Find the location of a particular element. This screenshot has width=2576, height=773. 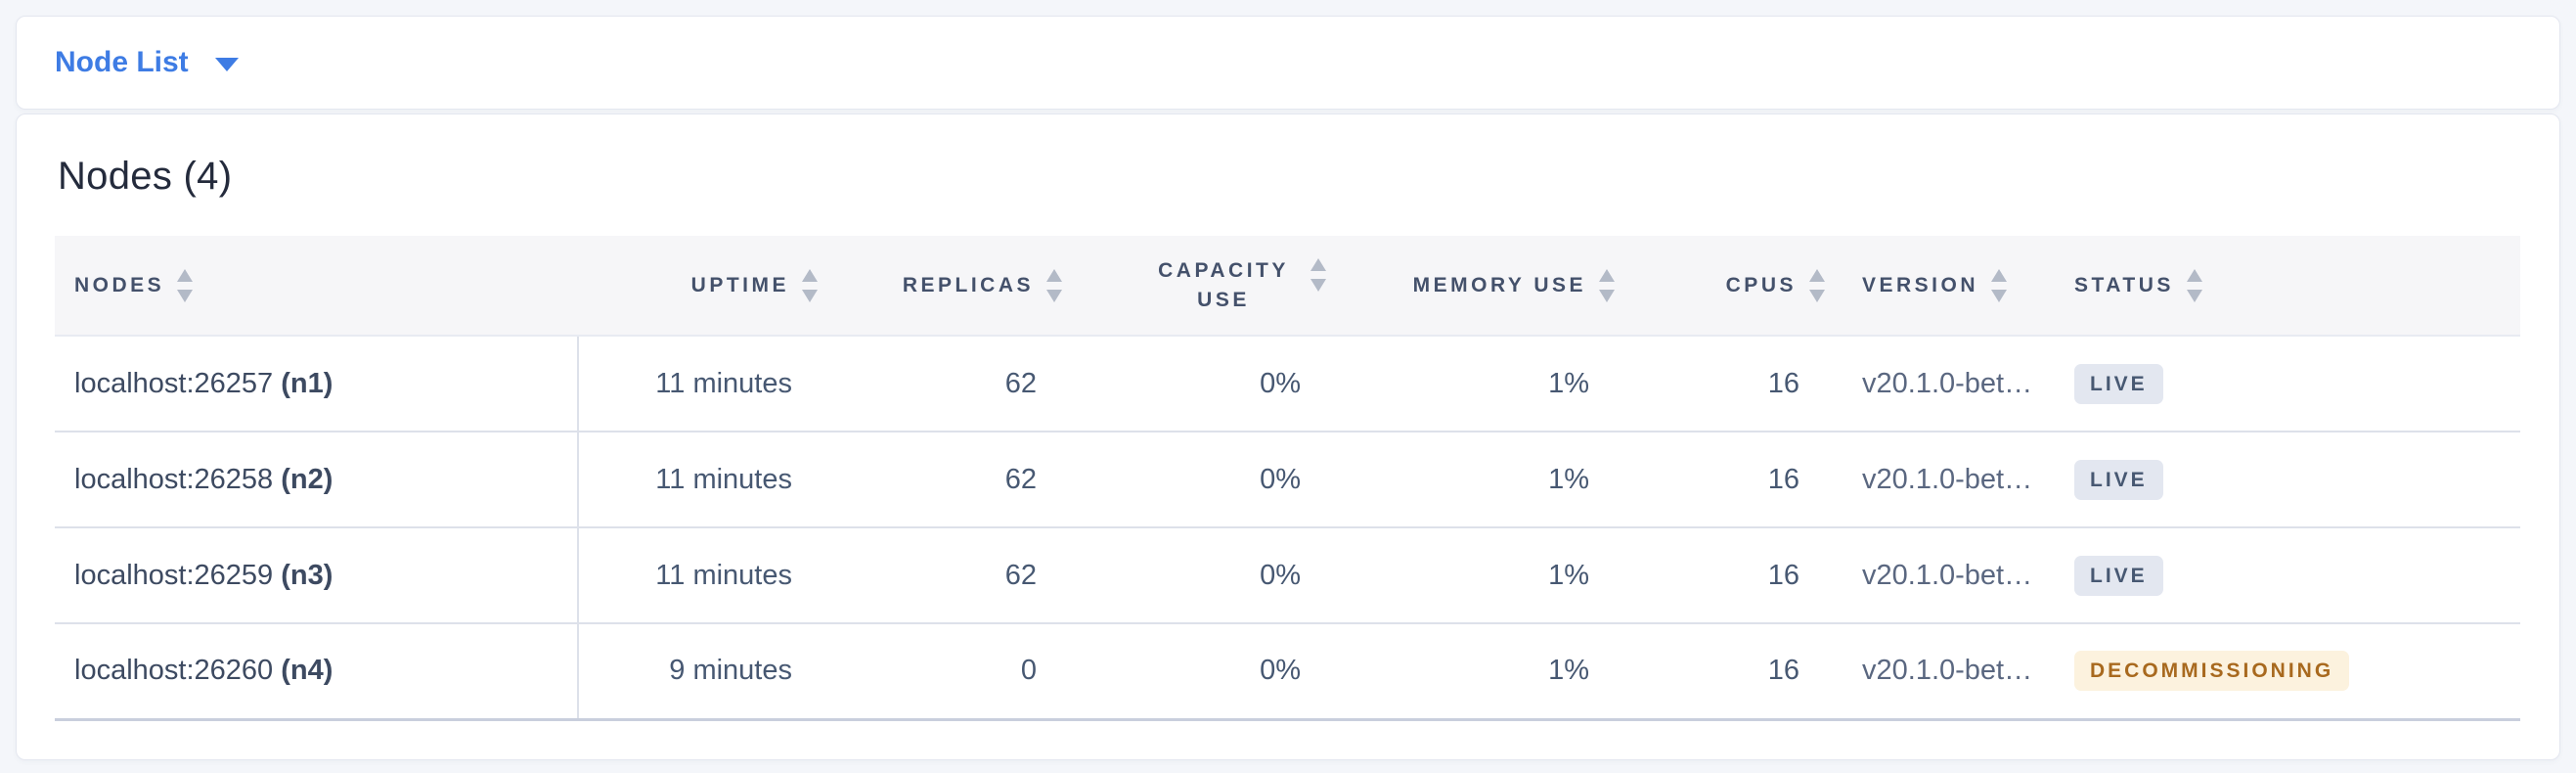

column-header-replicas: REPLICAS is located at coordinates (949, 286).